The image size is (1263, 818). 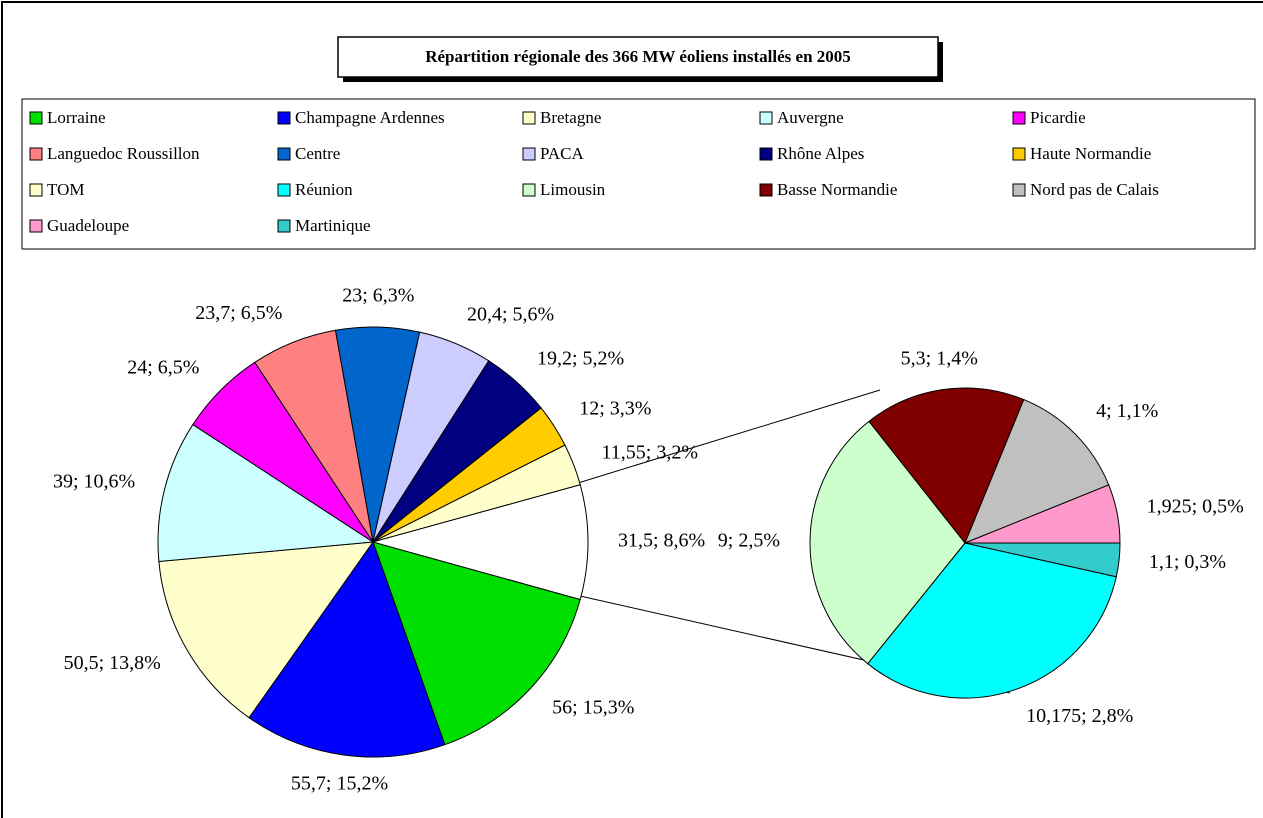 What do you see at coordinates (729, 436) in the screenshot?
I see `connector-line` at bounding box center [729, 436].